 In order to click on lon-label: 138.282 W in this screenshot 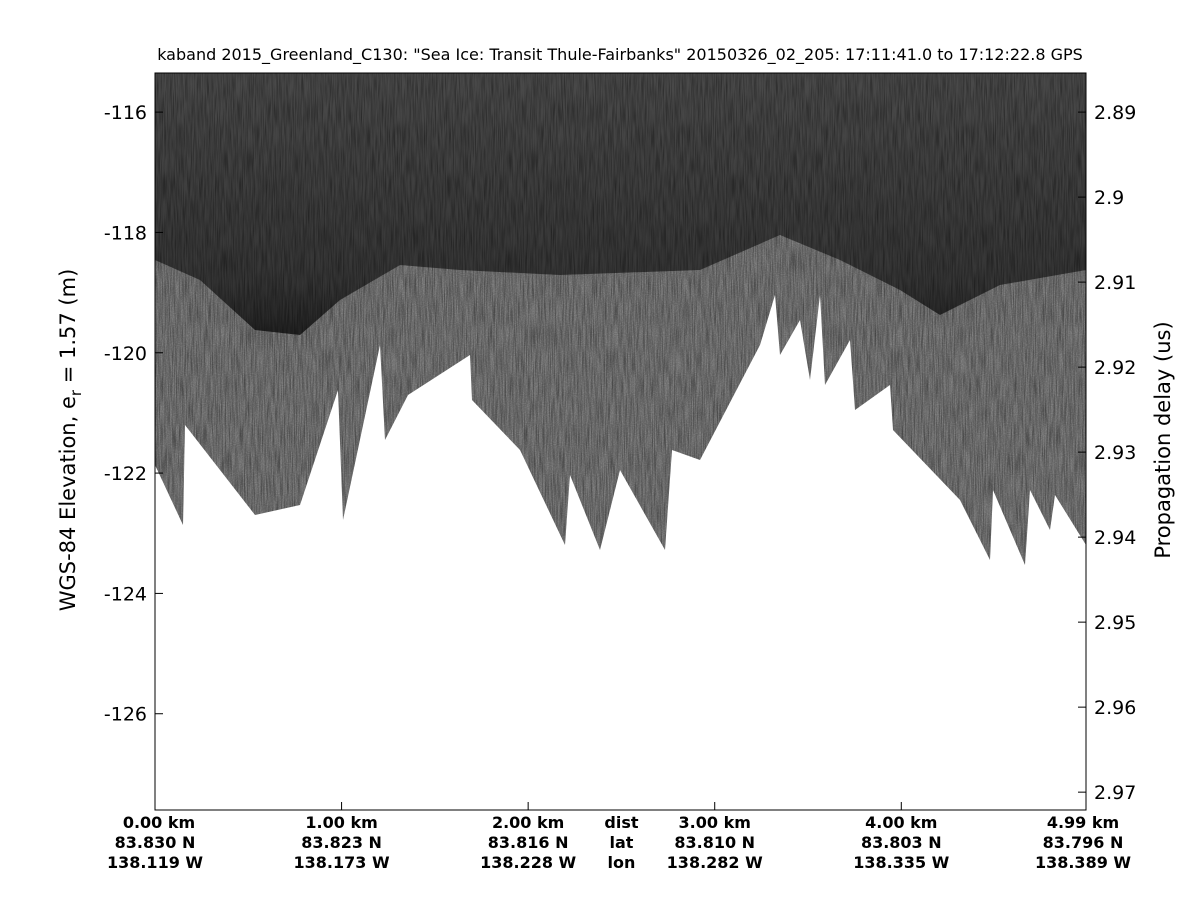, I will do `click(715, 862)`.